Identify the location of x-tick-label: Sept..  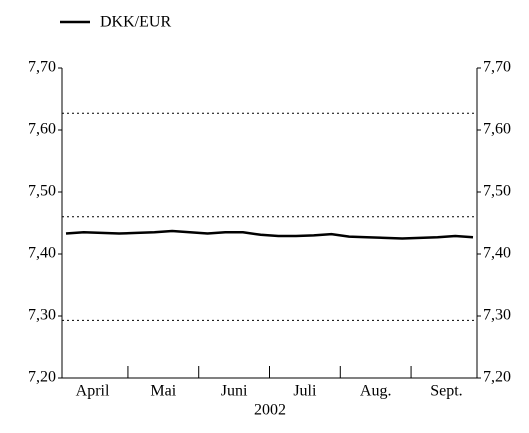
(446, 391).